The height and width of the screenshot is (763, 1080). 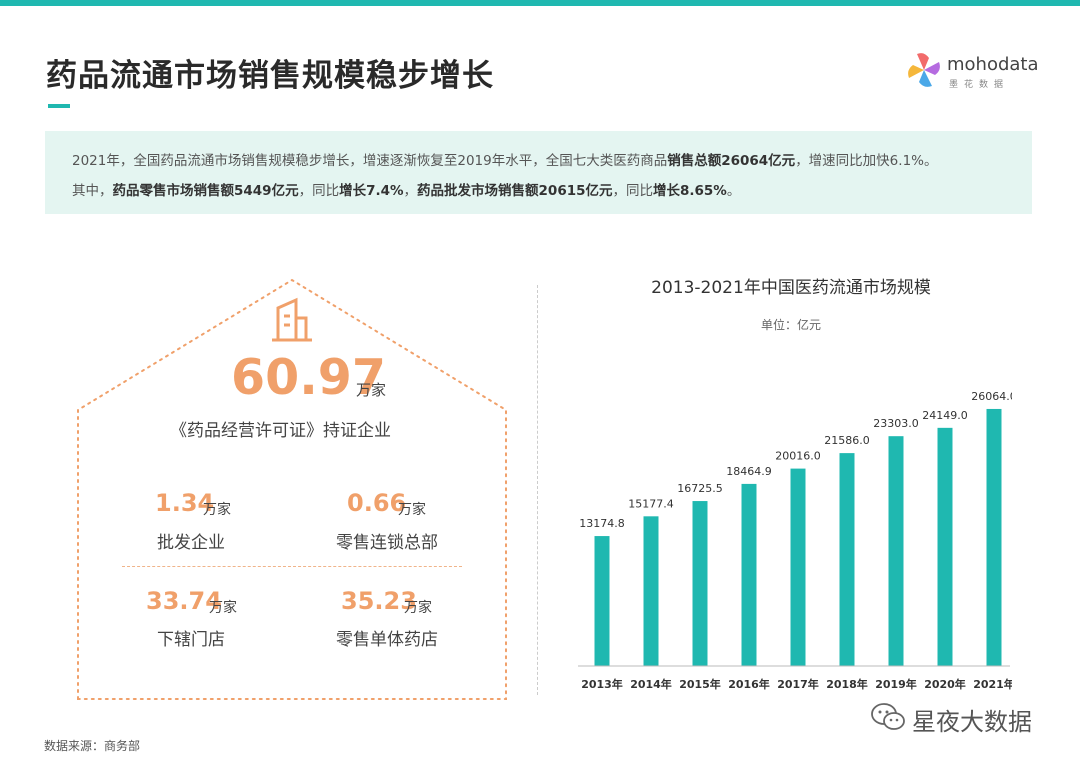 What do you see at coordinates (888, 716) in the screenshot?
I see `wechat-icon` at bounding box center [888, 716].